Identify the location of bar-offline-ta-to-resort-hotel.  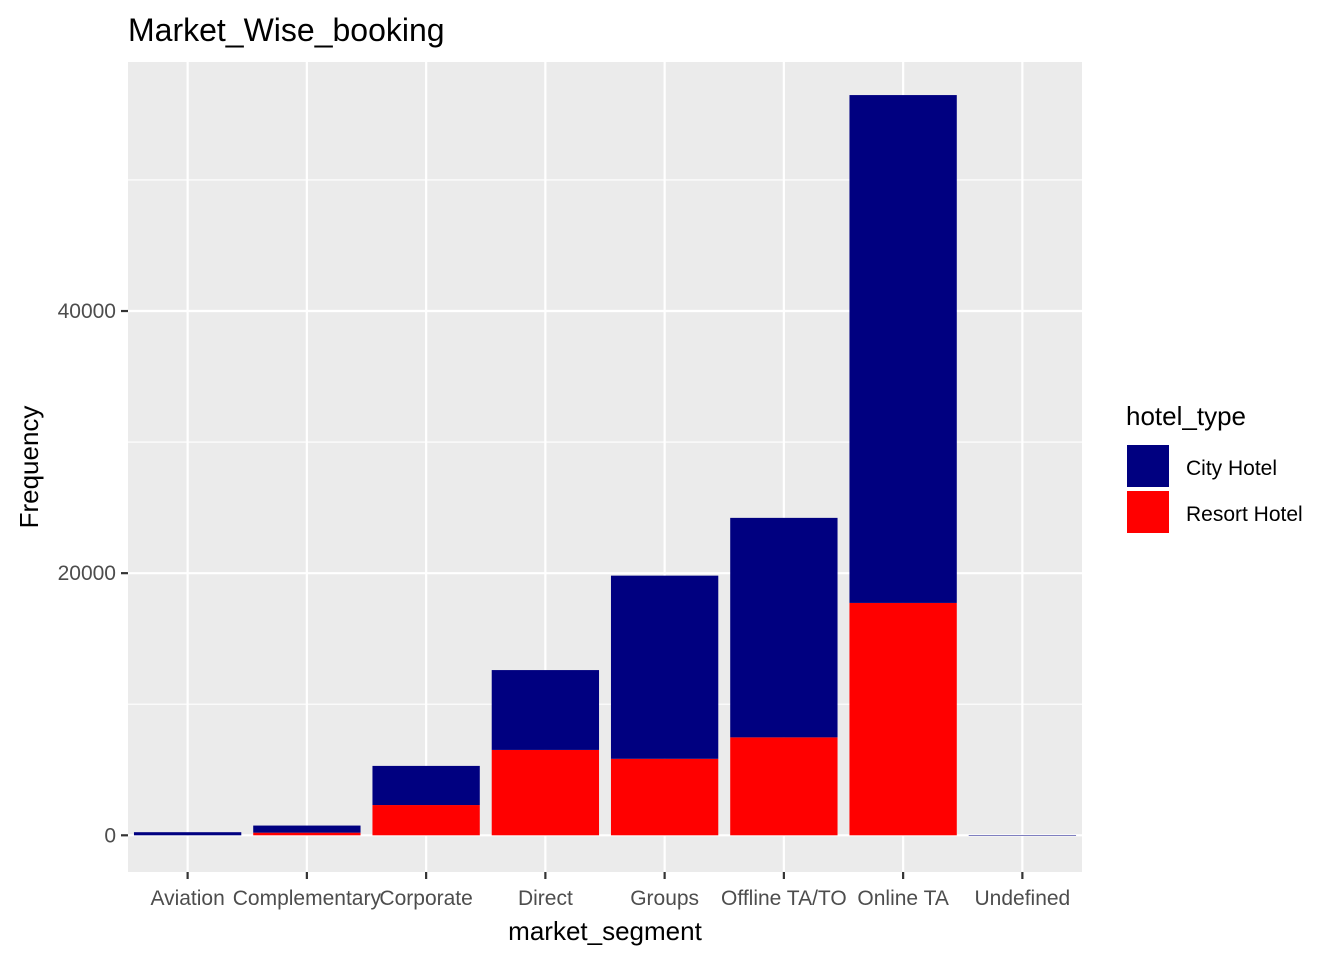
(784, 786).